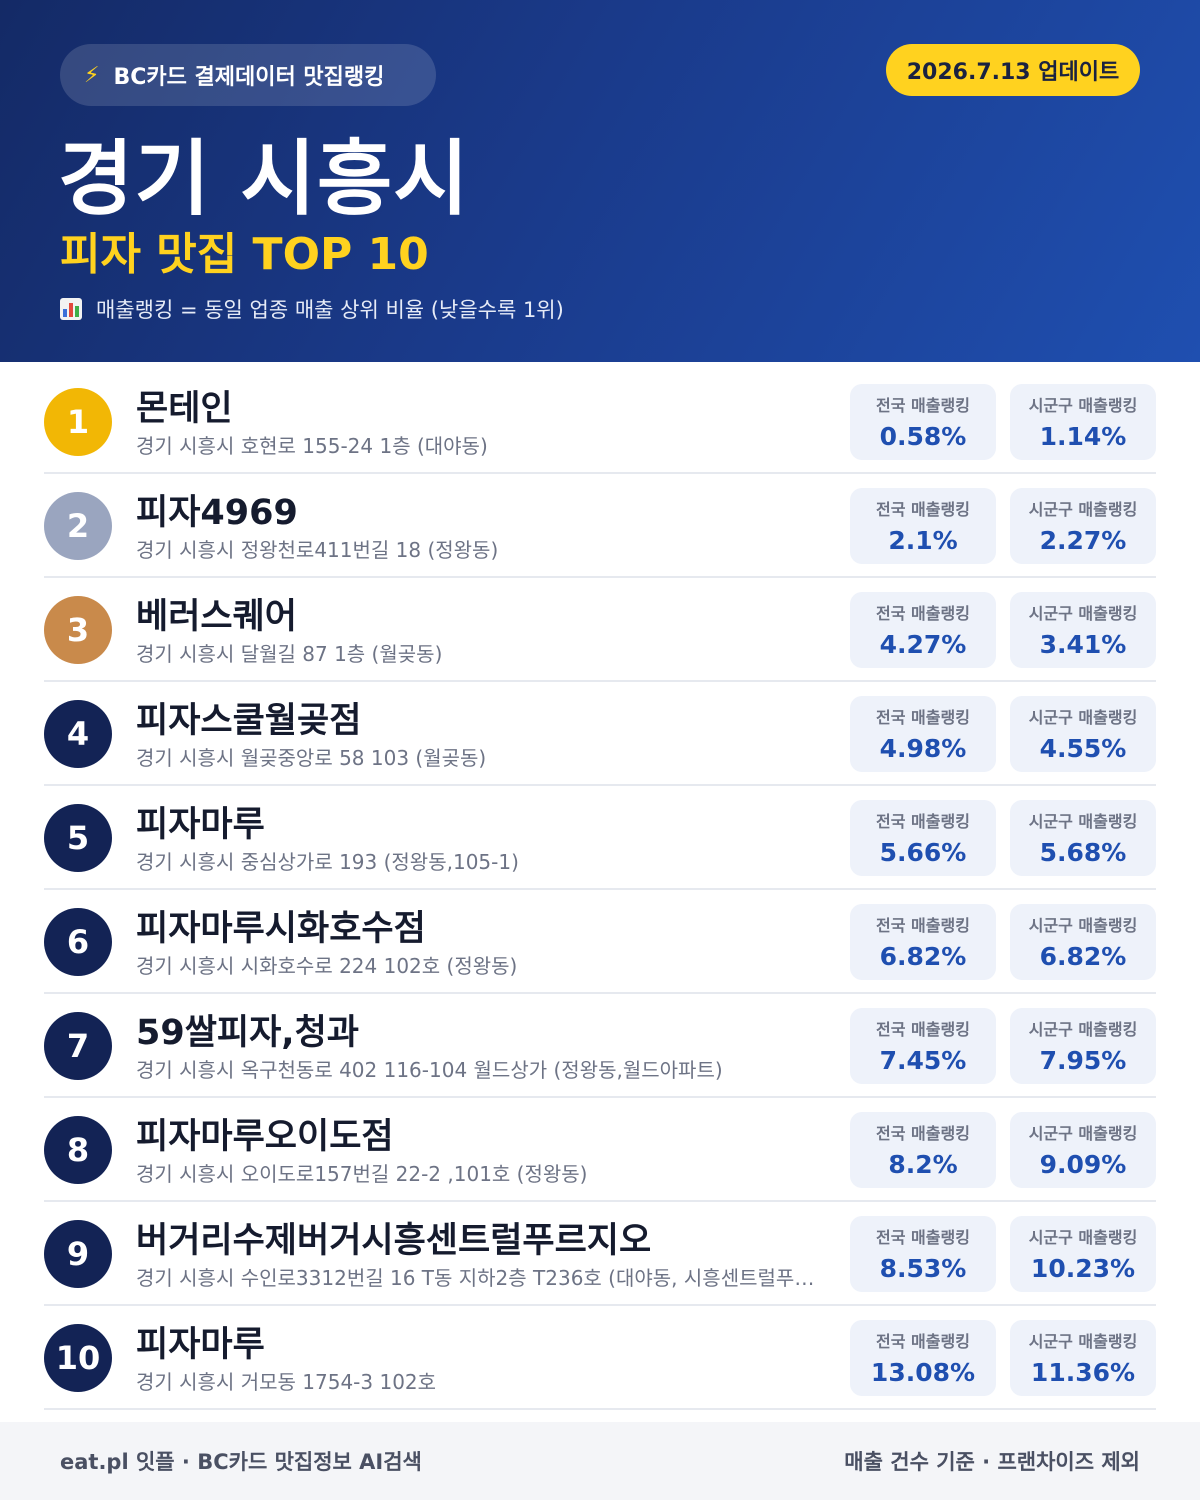  What do you see at coordinates (289, 654) in the screenshot?
I see `restaurant-address: 경기 시흥시 달월길 87 1층 (월곶동)` at bounding box center [289, 654].